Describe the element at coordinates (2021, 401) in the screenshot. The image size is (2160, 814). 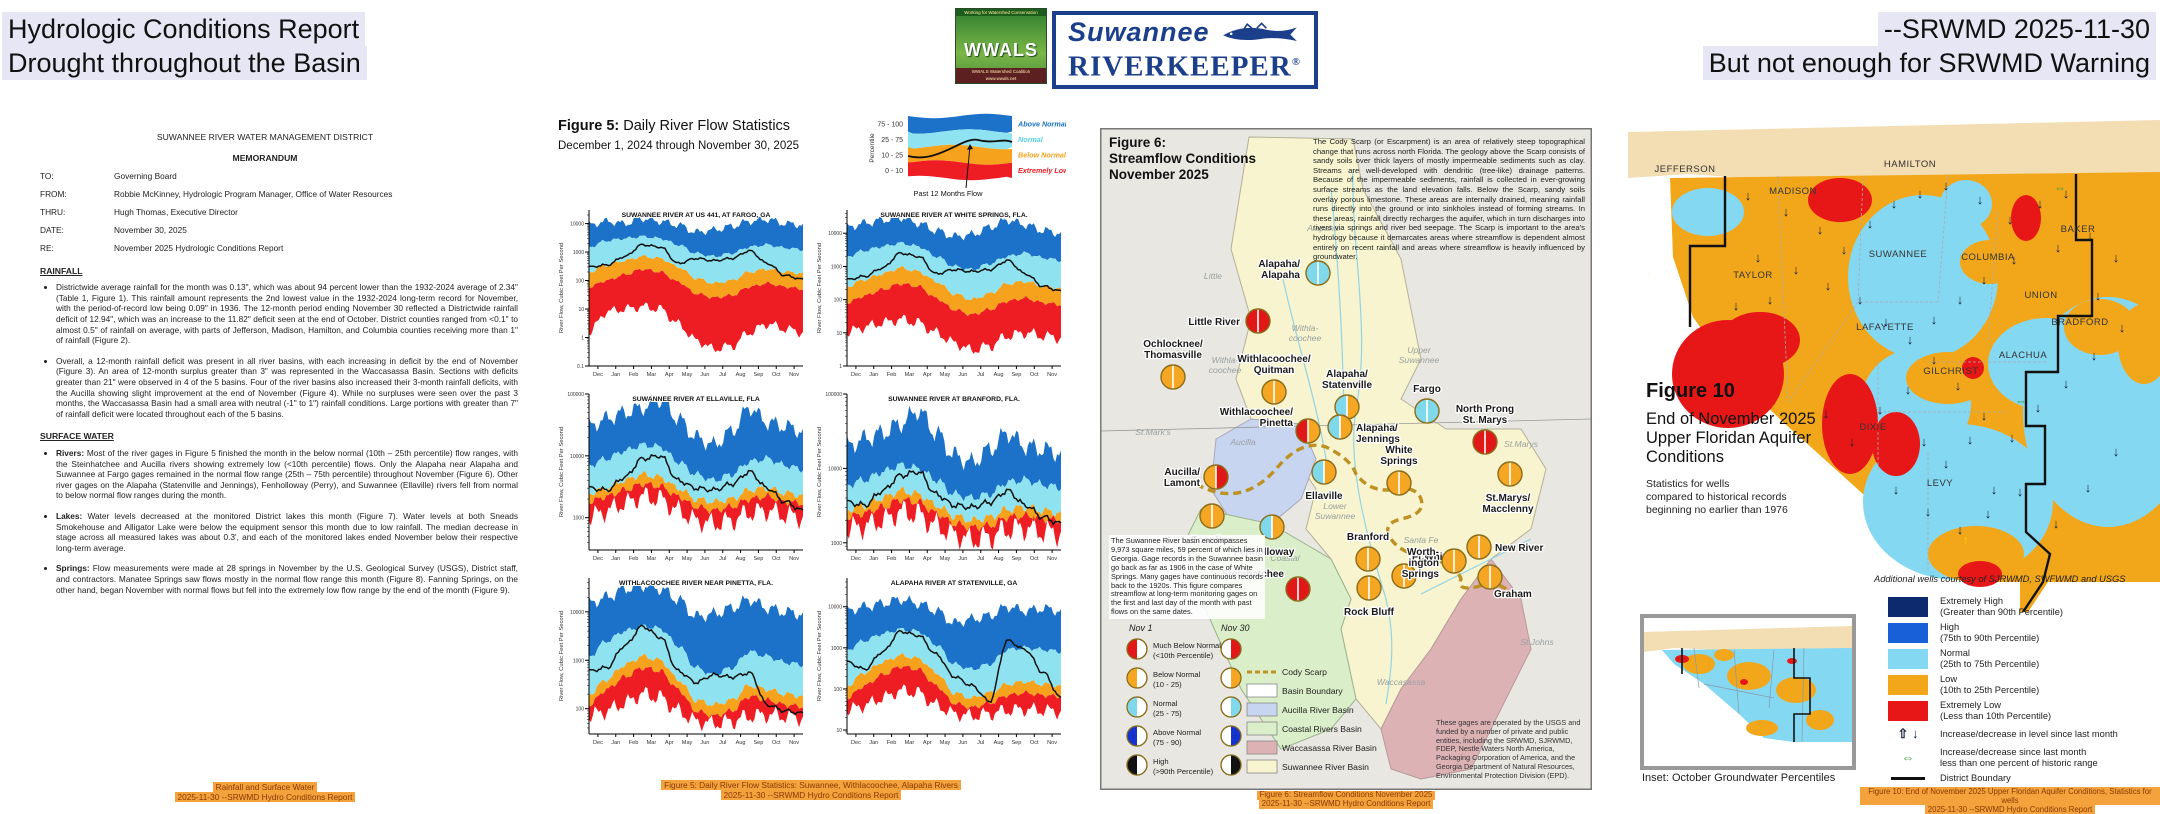
I see `no-change-arrow-icon: ⇔` at that location.